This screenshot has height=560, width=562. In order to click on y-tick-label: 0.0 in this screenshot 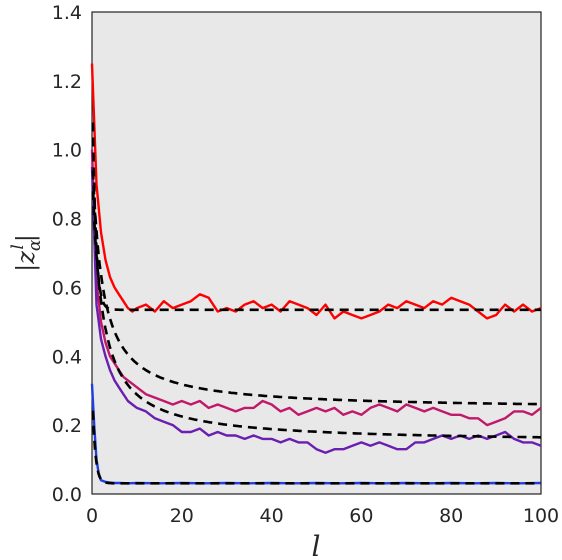, I will do `click(67, 495)`.